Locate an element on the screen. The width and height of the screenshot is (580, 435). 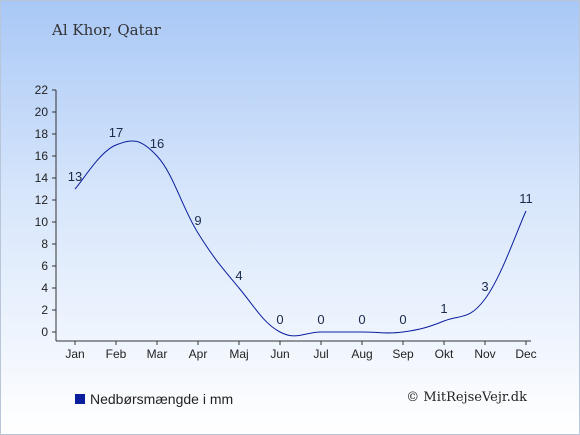
y-tick-label: 4 is located at coordinates (44, 288).